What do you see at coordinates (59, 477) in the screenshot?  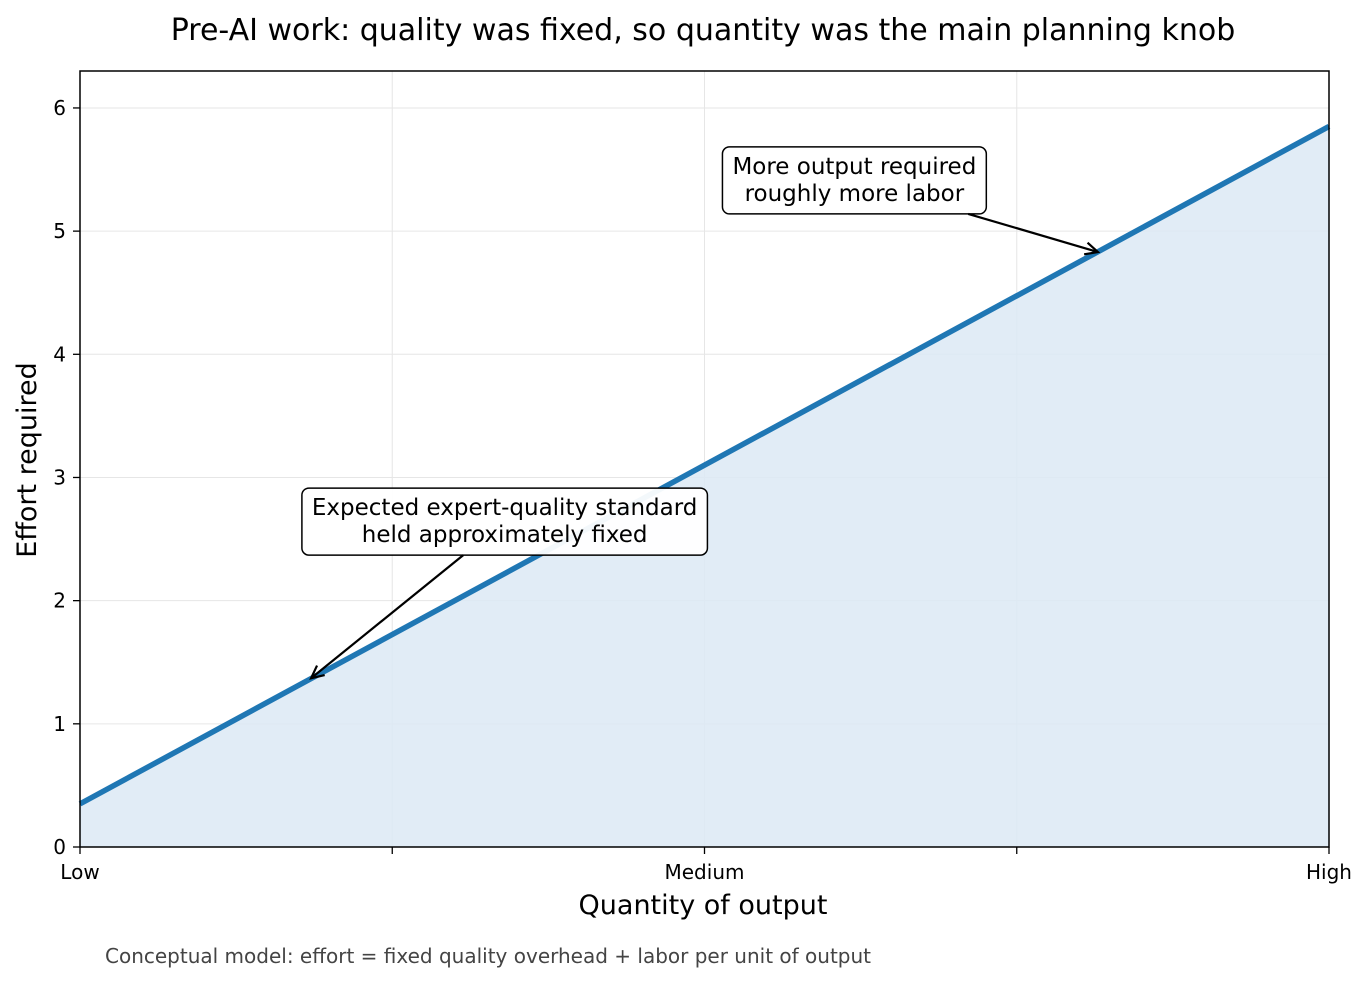 I see `y-tick-label: 3` at bounding box center [59, 477].